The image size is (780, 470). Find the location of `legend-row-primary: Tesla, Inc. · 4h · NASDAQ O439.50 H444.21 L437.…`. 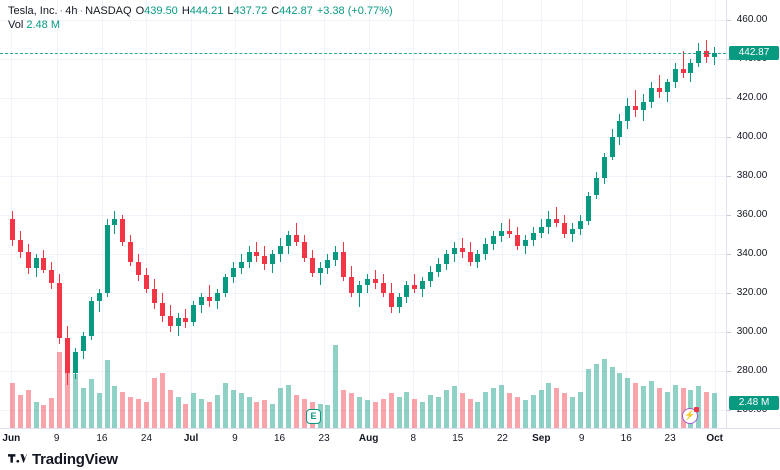

legend-row-primary: Tesla, Inc. · 4h · NASDAQ O439.50 H444.21 L437.… is located at coordinates (200, 11).